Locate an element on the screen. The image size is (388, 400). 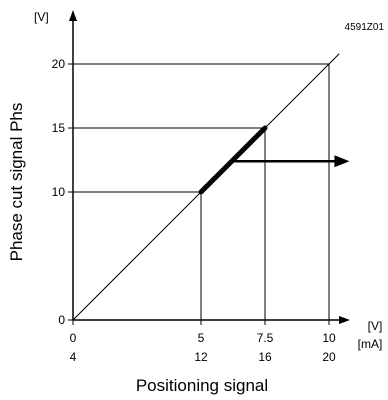
x-axis-arrowhead is located at coordinates (344, 320).